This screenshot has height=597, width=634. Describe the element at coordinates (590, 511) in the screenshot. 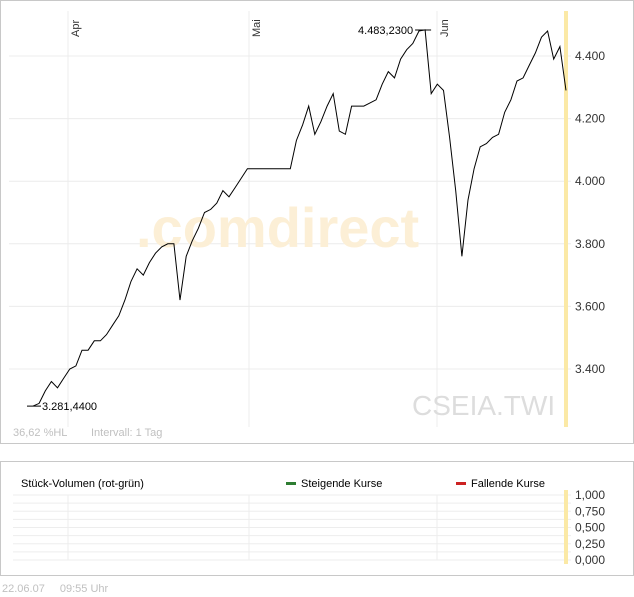

I see `volume-y-tick-label: 0,750` at that location.